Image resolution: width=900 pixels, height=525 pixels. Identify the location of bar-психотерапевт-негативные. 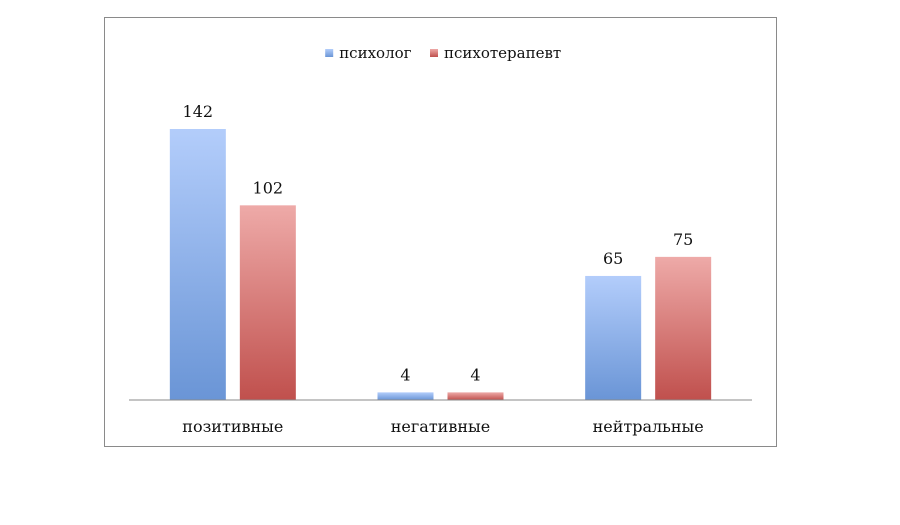
(475, 396).